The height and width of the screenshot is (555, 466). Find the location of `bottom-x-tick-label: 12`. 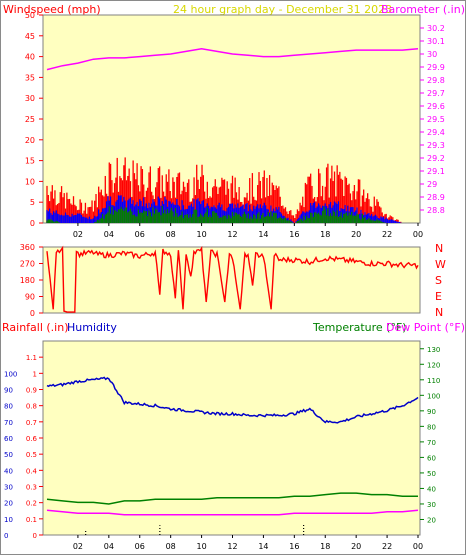

bottom-x-tick-label: 12 is located at coordinates (232, 546).